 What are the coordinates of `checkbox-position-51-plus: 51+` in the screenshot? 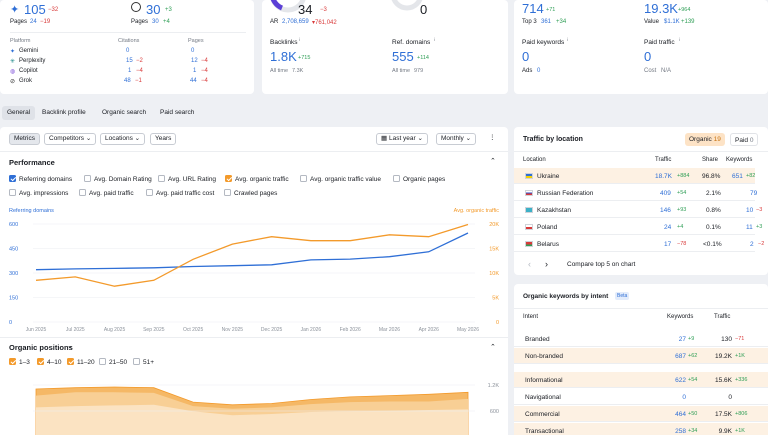 It's located at (143, 362).